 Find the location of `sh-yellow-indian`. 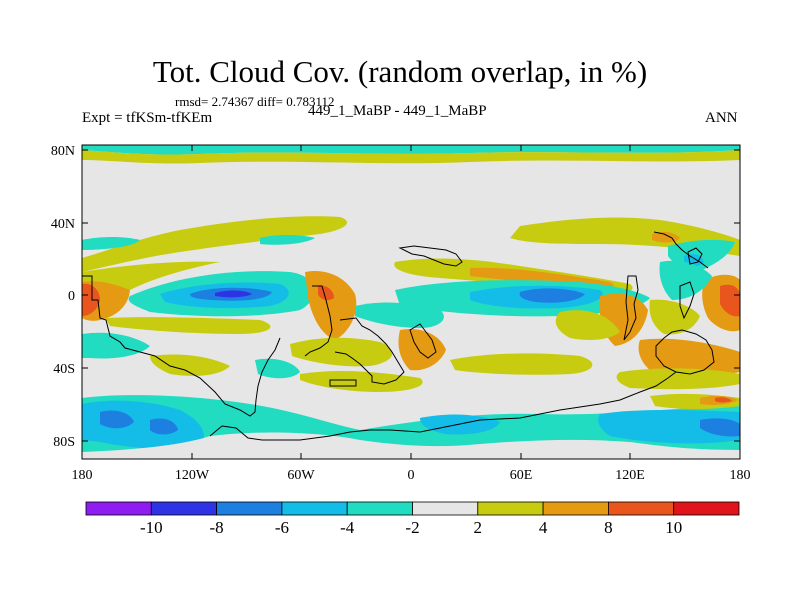

sh-yellow-indian is located at coordinates (521, 364).